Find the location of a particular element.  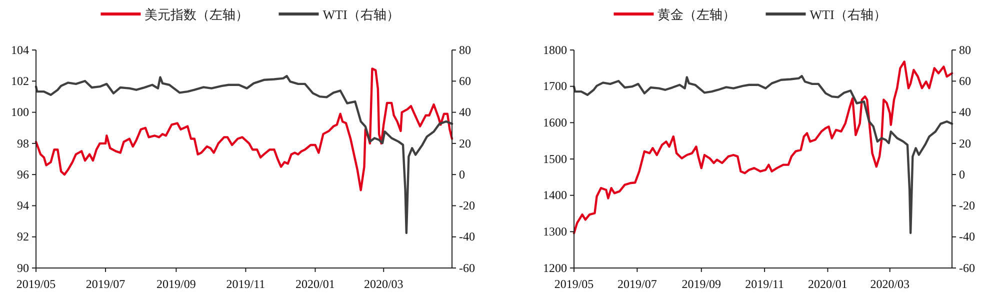

legend-label: 黄金（左轴） is located at coordinates (697, 14).